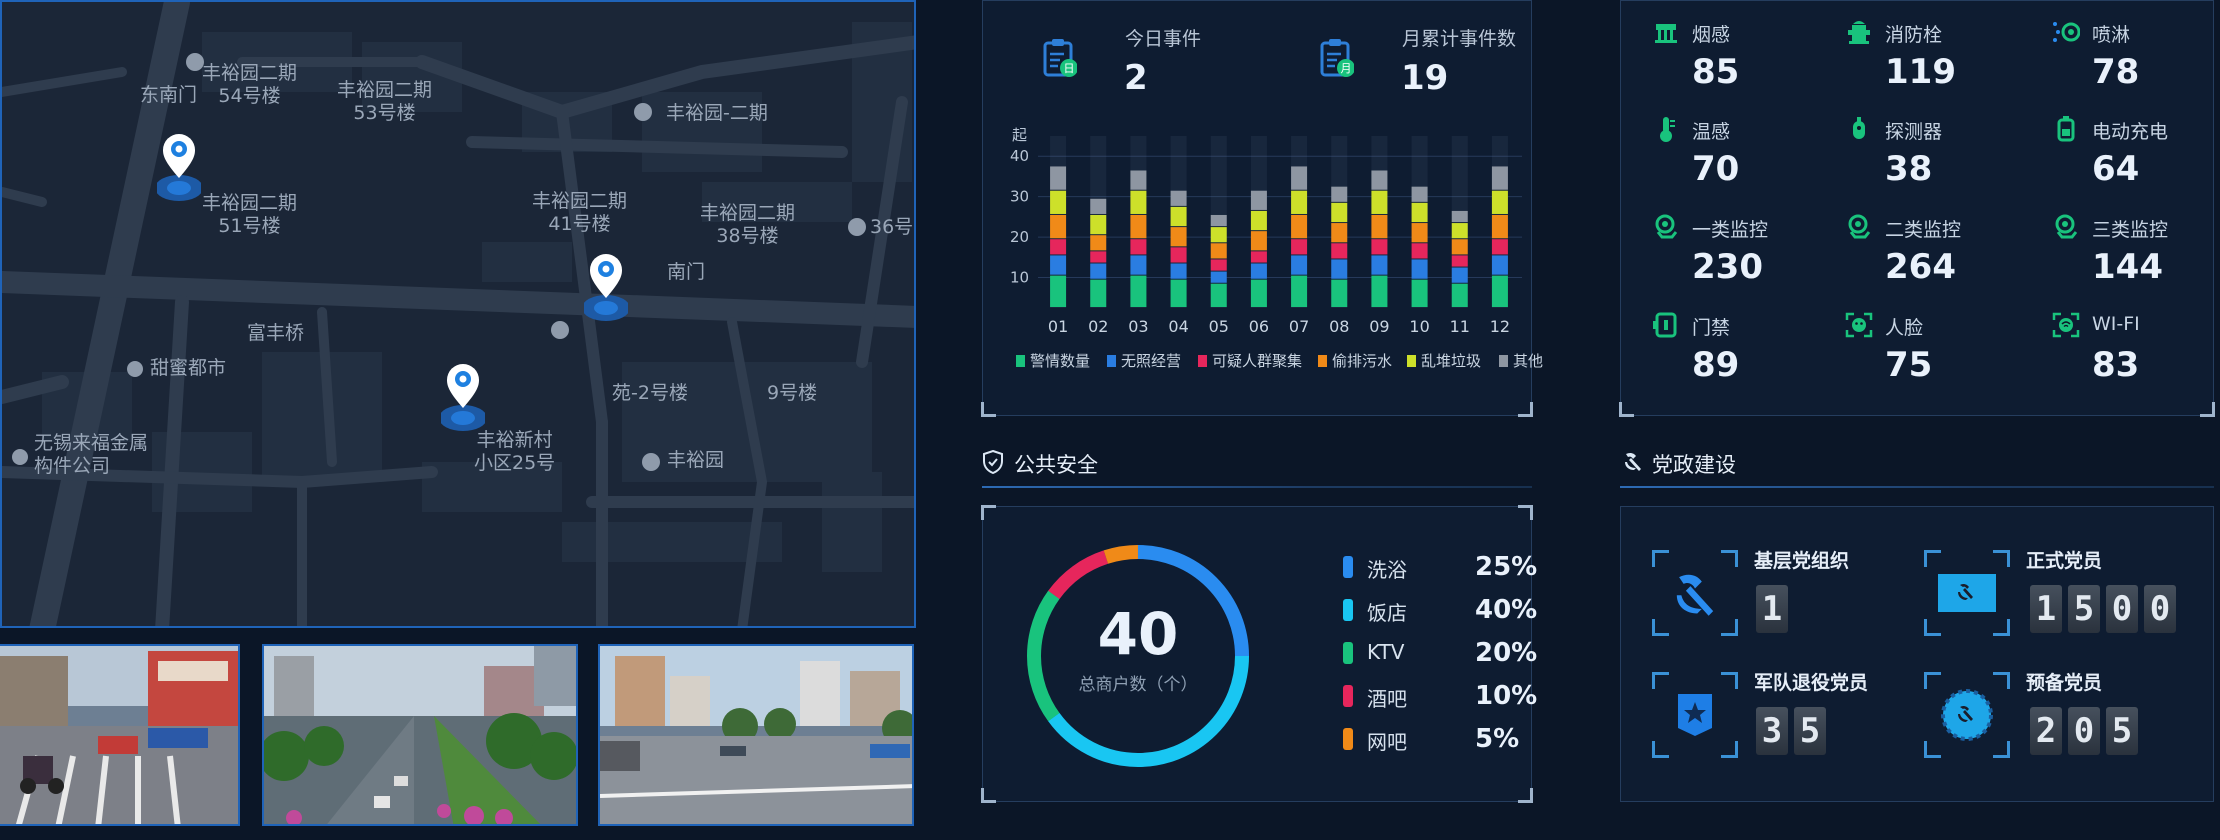  I want to click on party-org-frame, so click(1695, 593).